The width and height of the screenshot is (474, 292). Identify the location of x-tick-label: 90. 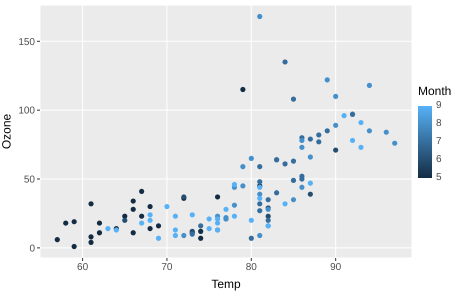
(336, 268).